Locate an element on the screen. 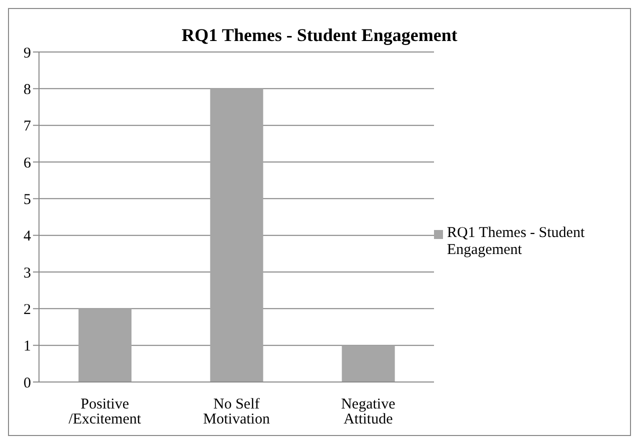  y-tick-label: 7 is located at coordinates (28, 126).